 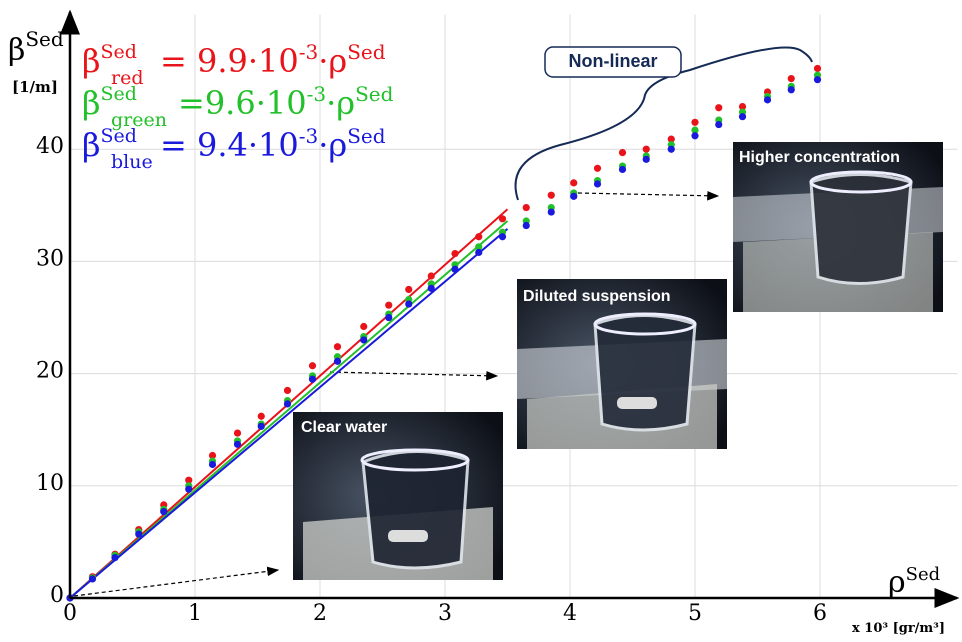 What do you see at coordinates (923, 574) in the screenshot?
I see `x-label-sup: Sed` at bounding box center [923, 574].